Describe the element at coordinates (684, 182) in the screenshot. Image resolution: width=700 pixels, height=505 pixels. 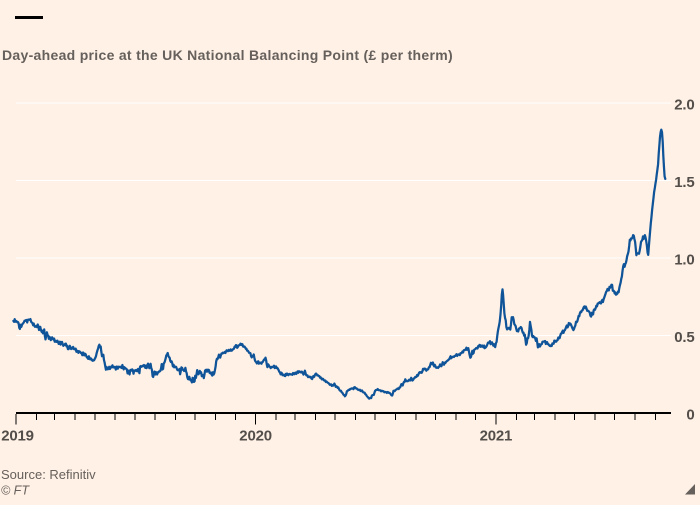
I see `svg-text: 1.5` at that location.